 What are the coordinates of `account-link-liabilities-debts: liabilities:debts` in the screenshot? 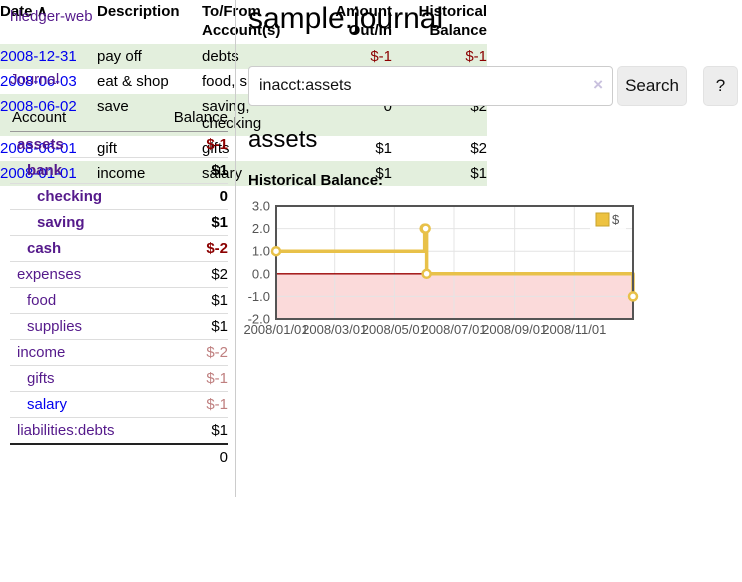 It's located at (66, 430).